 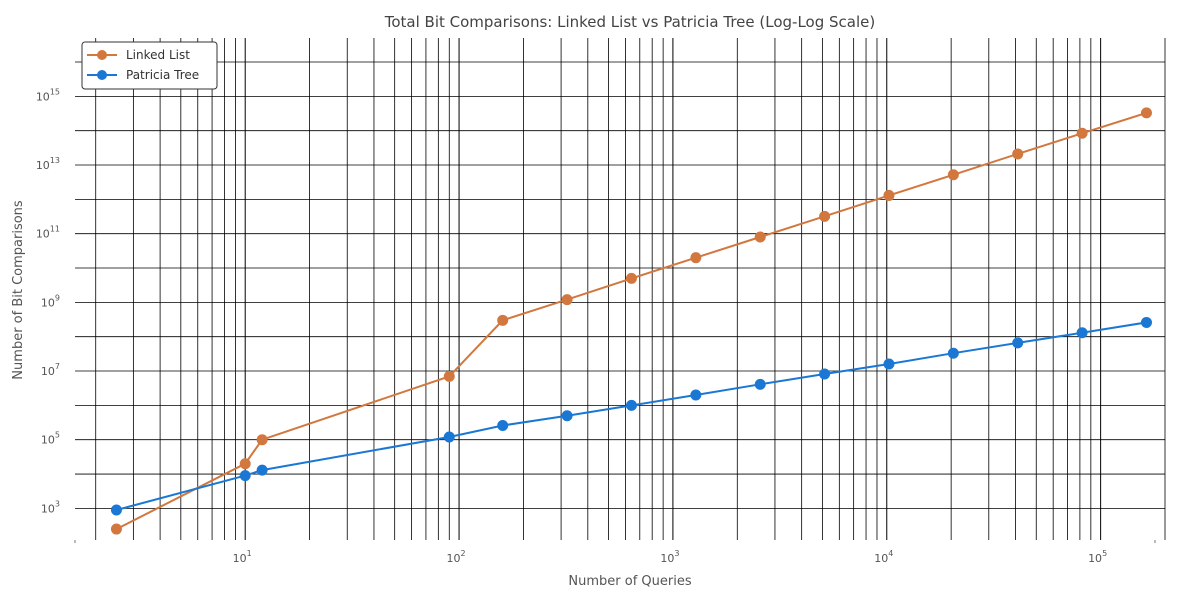 What do you see at coordinates (48, 164) in the screenshot?
I see `y-tick-label: 10¹³` at bounding box center [48, 164].